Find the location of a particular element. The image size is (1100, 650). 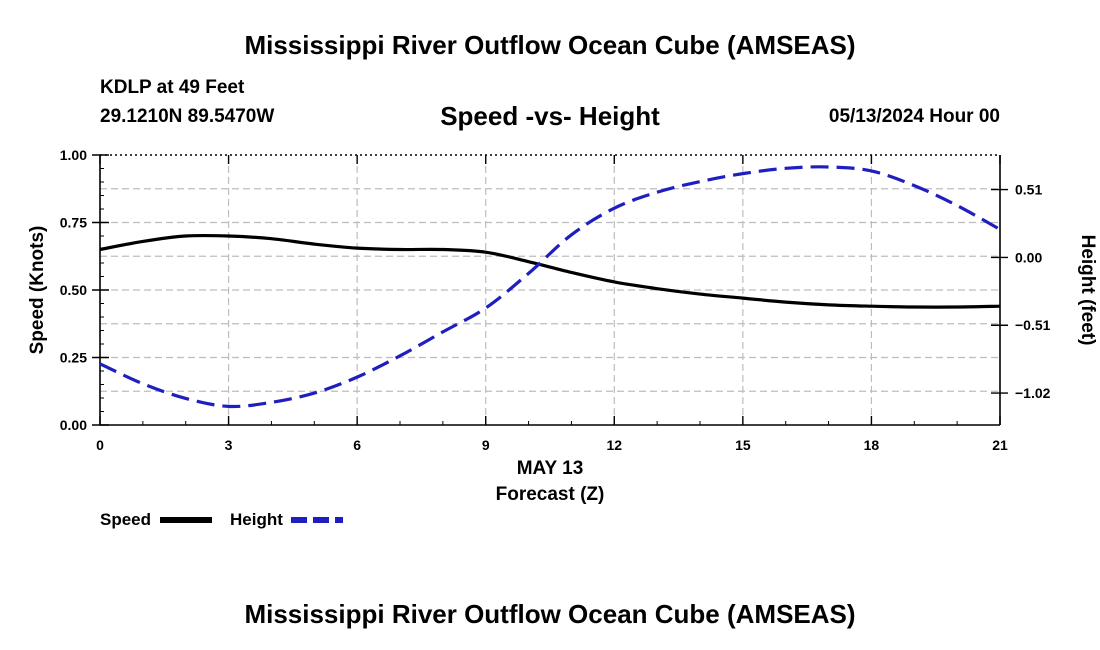

station-coordinates: 29.1210N 89.5470W is located at coordinates (187, 116).